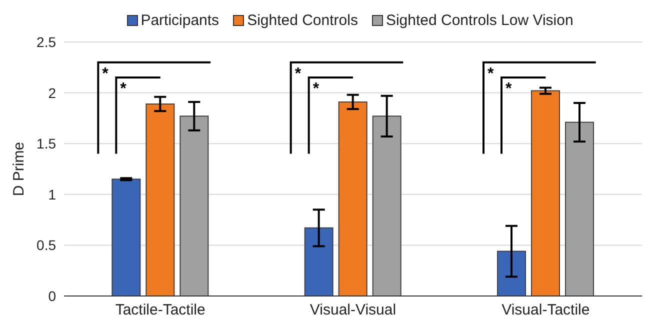 This screenshot has width=660, height=327. I want to click on y-tick-label: 0.5, so click(46, 245).